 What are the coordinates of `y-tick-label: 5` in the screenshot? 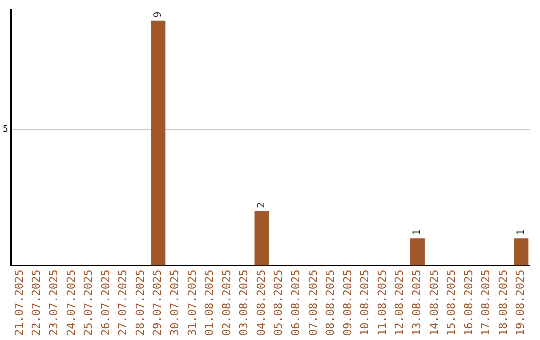 It's located at (5, 130).